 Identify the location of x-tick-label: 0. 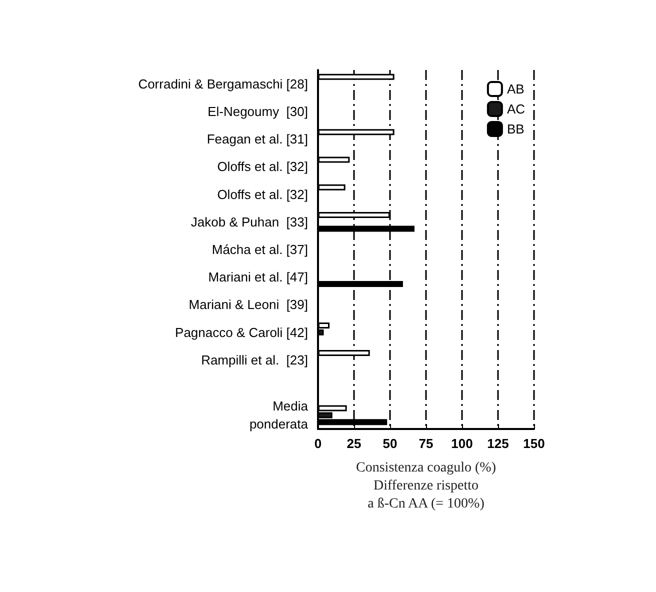
(318, 443).